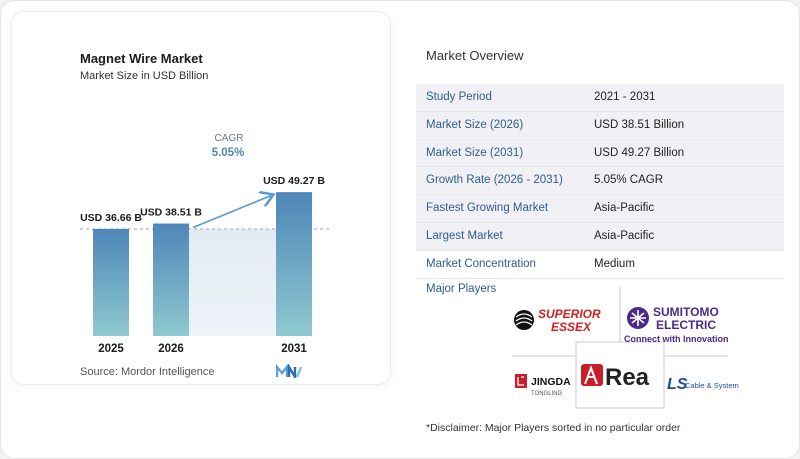 This screenshot has width=800, height=459. Describe the element at coordinates (171, 349) in the screenshot. I see `x-tick-label: 2026` at that location.